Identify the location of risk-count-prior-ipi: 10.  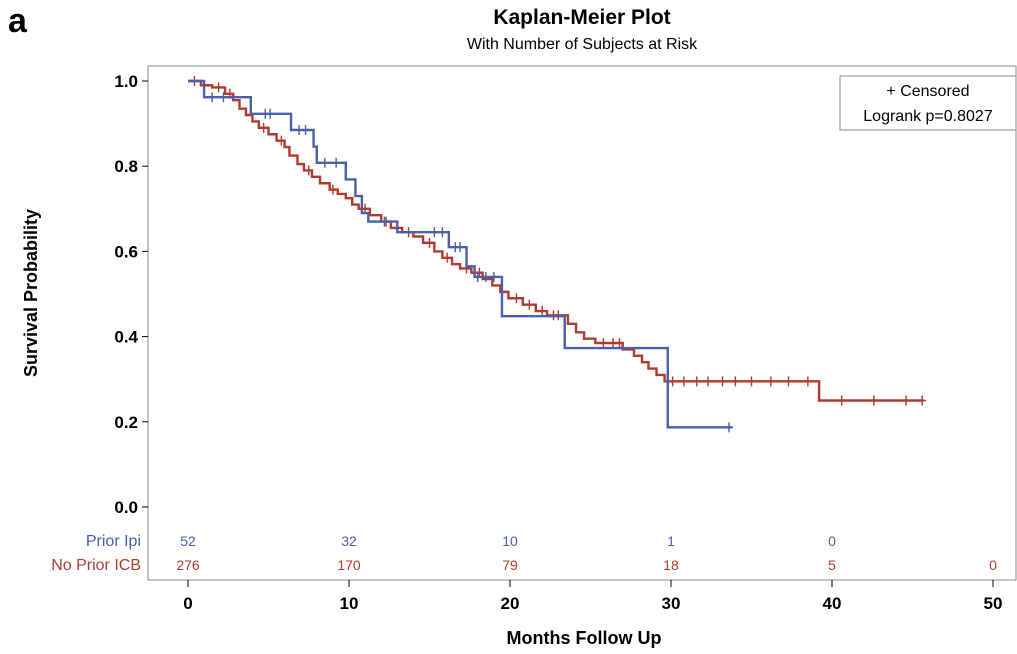
(510, 541).